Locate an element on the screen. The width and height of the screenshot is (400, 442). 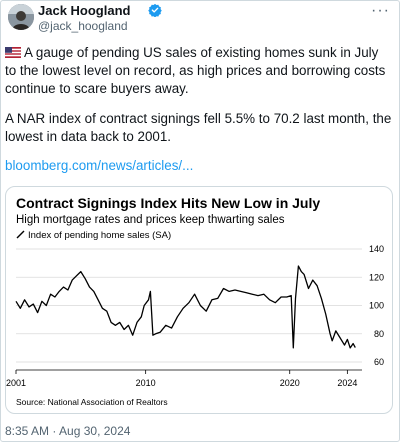
author-handle: @jack_hoogland is located at coordinates (83, 26).